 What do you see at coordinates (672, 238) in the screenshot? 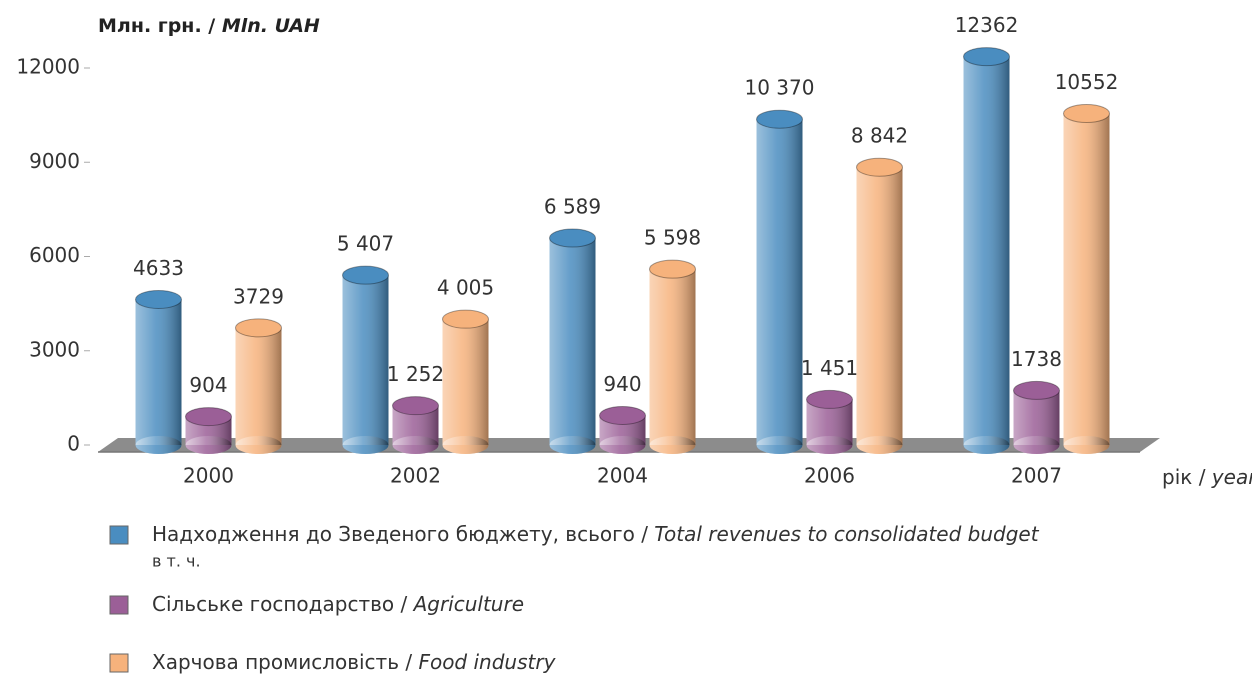
I see `value-label: 5 598` at bounding box center [672, 238].